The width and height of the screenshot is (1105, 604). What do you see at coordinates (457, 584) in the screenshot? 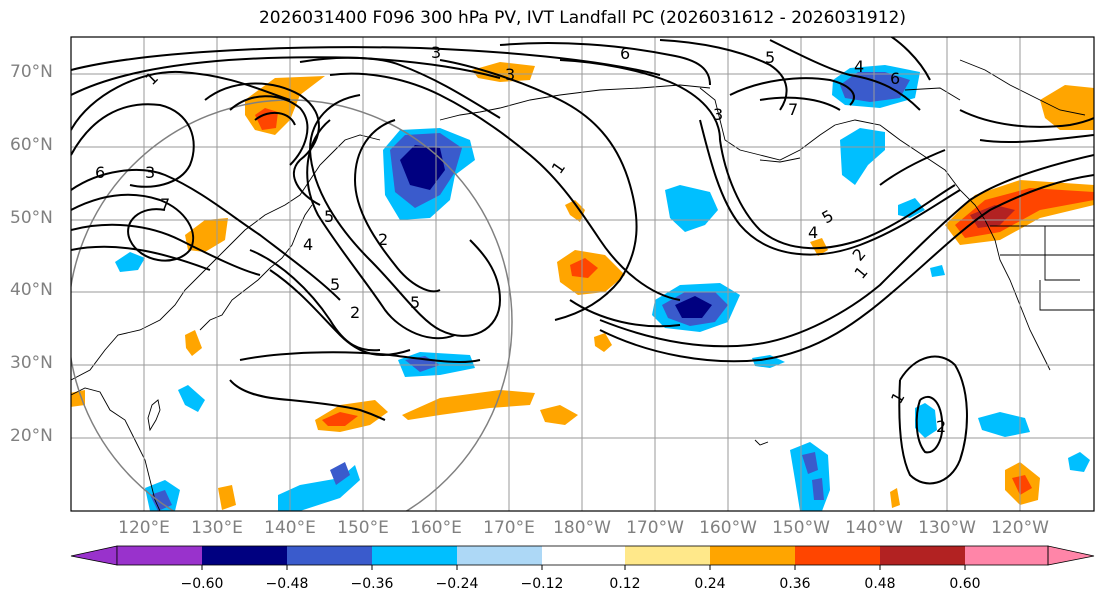
I see `colorbar-tick-label: −0.24` at bounding box center [457, 584].